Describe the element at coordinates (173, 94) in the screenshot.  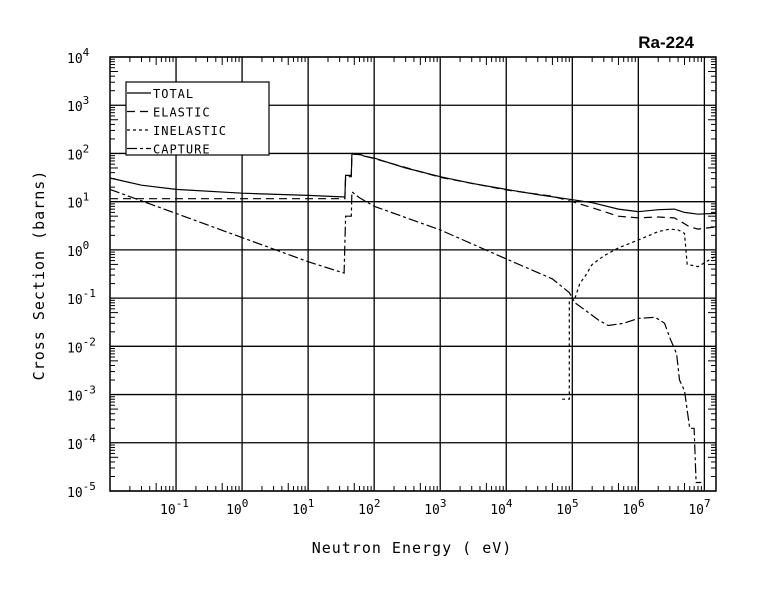
I see `legend-label: TOTAL` at that location.